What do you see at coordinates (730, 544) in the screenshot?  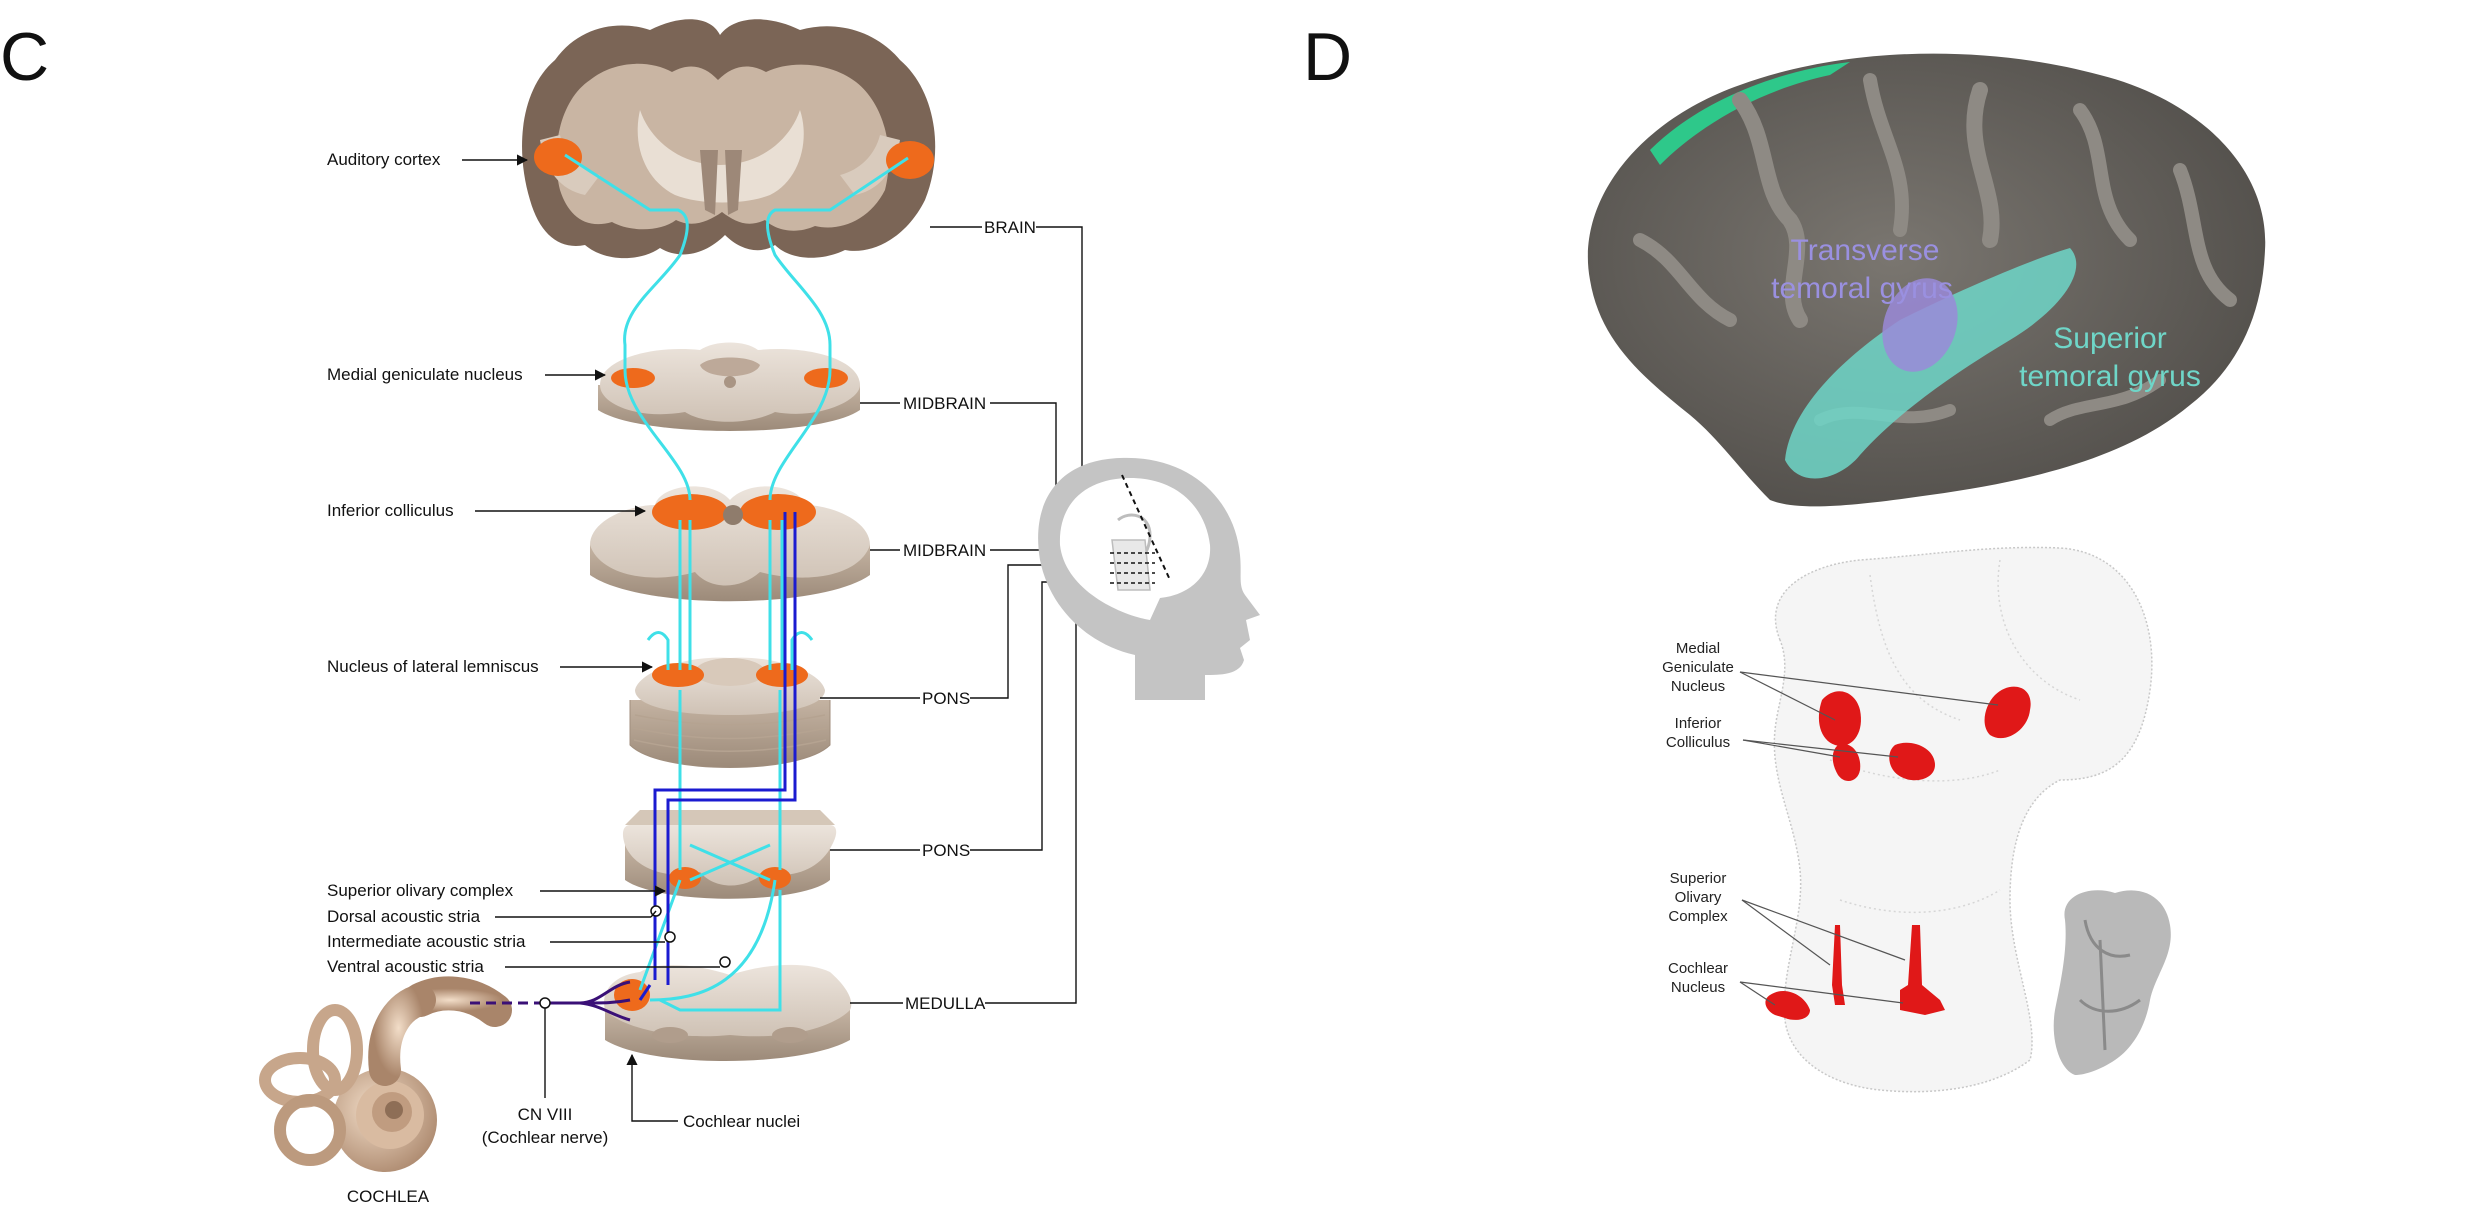 I see `midbrain-slice-lower` at bounding box center [730, 544].